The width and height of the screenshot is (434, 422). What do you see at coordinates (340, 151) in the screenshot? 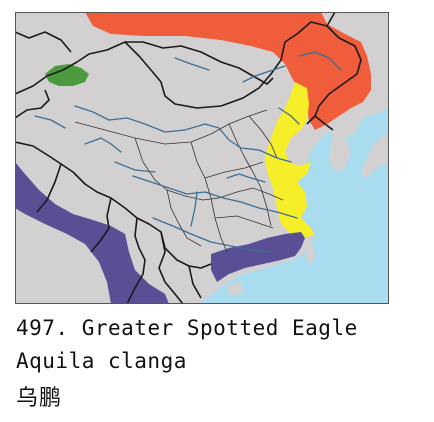
I see `korea-land` at bounding box center [340, 151].